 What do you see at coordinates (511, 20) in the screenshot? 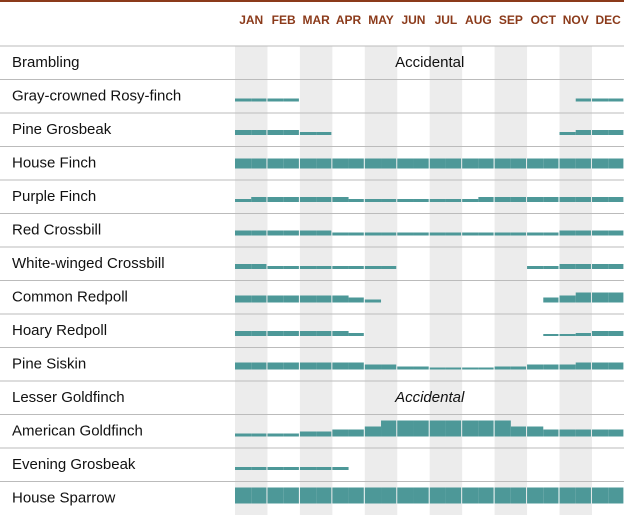
I see `month-label: SEP` at bounding box center [511, 20].